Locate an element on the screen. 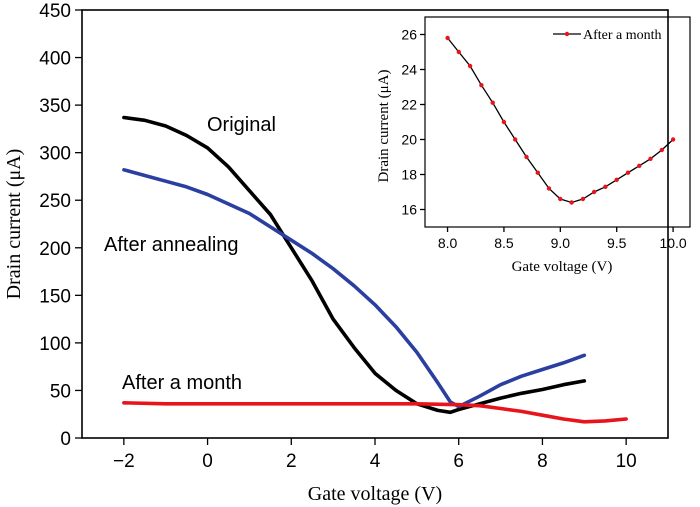 Image resolution: width=700 pixels, height=507 pixels. inset-y-tick-label: 18 is located at coordinates (409, 175).